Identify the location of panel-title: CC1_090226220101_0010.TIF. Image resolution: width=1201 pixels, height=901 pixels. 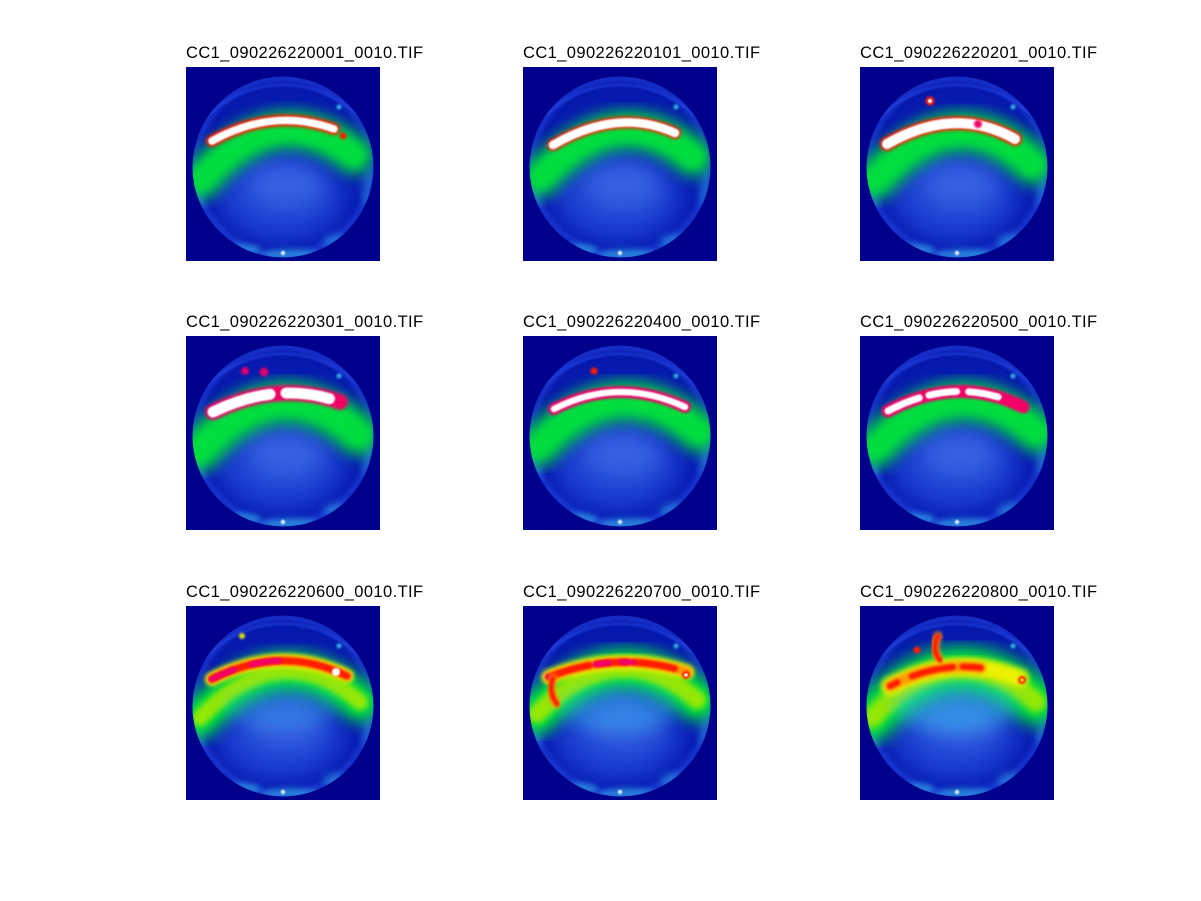
(642, 53).